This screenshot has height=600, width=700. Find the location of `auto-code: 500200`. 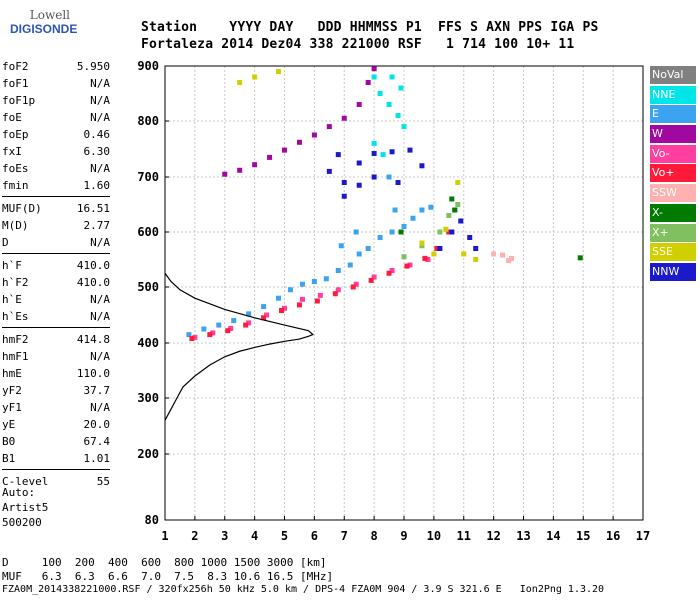

auto-code: 500200 is located at coordinates (22, 522).